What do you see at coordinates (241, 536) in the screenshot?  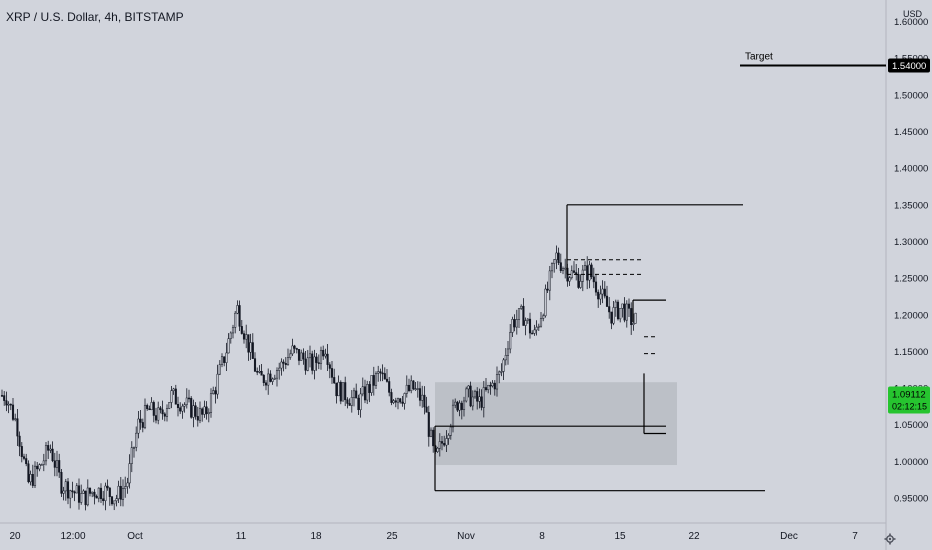 I see `x-tick-label: 11` at bounding box center [241, 536].